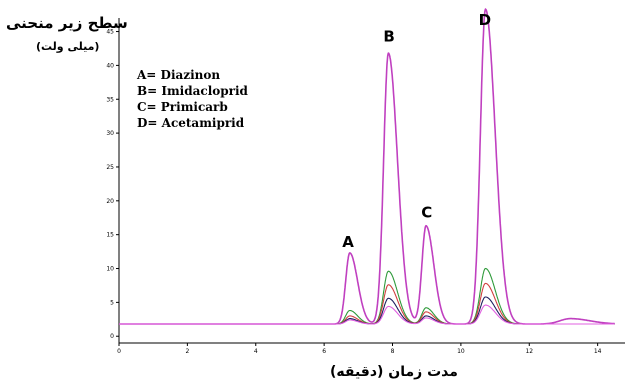 The height and width of the screenshot is (388, 634). Describe the element at coordinates (112, 302) in the screenshot. I see `y-tick-label: 5` at that location.